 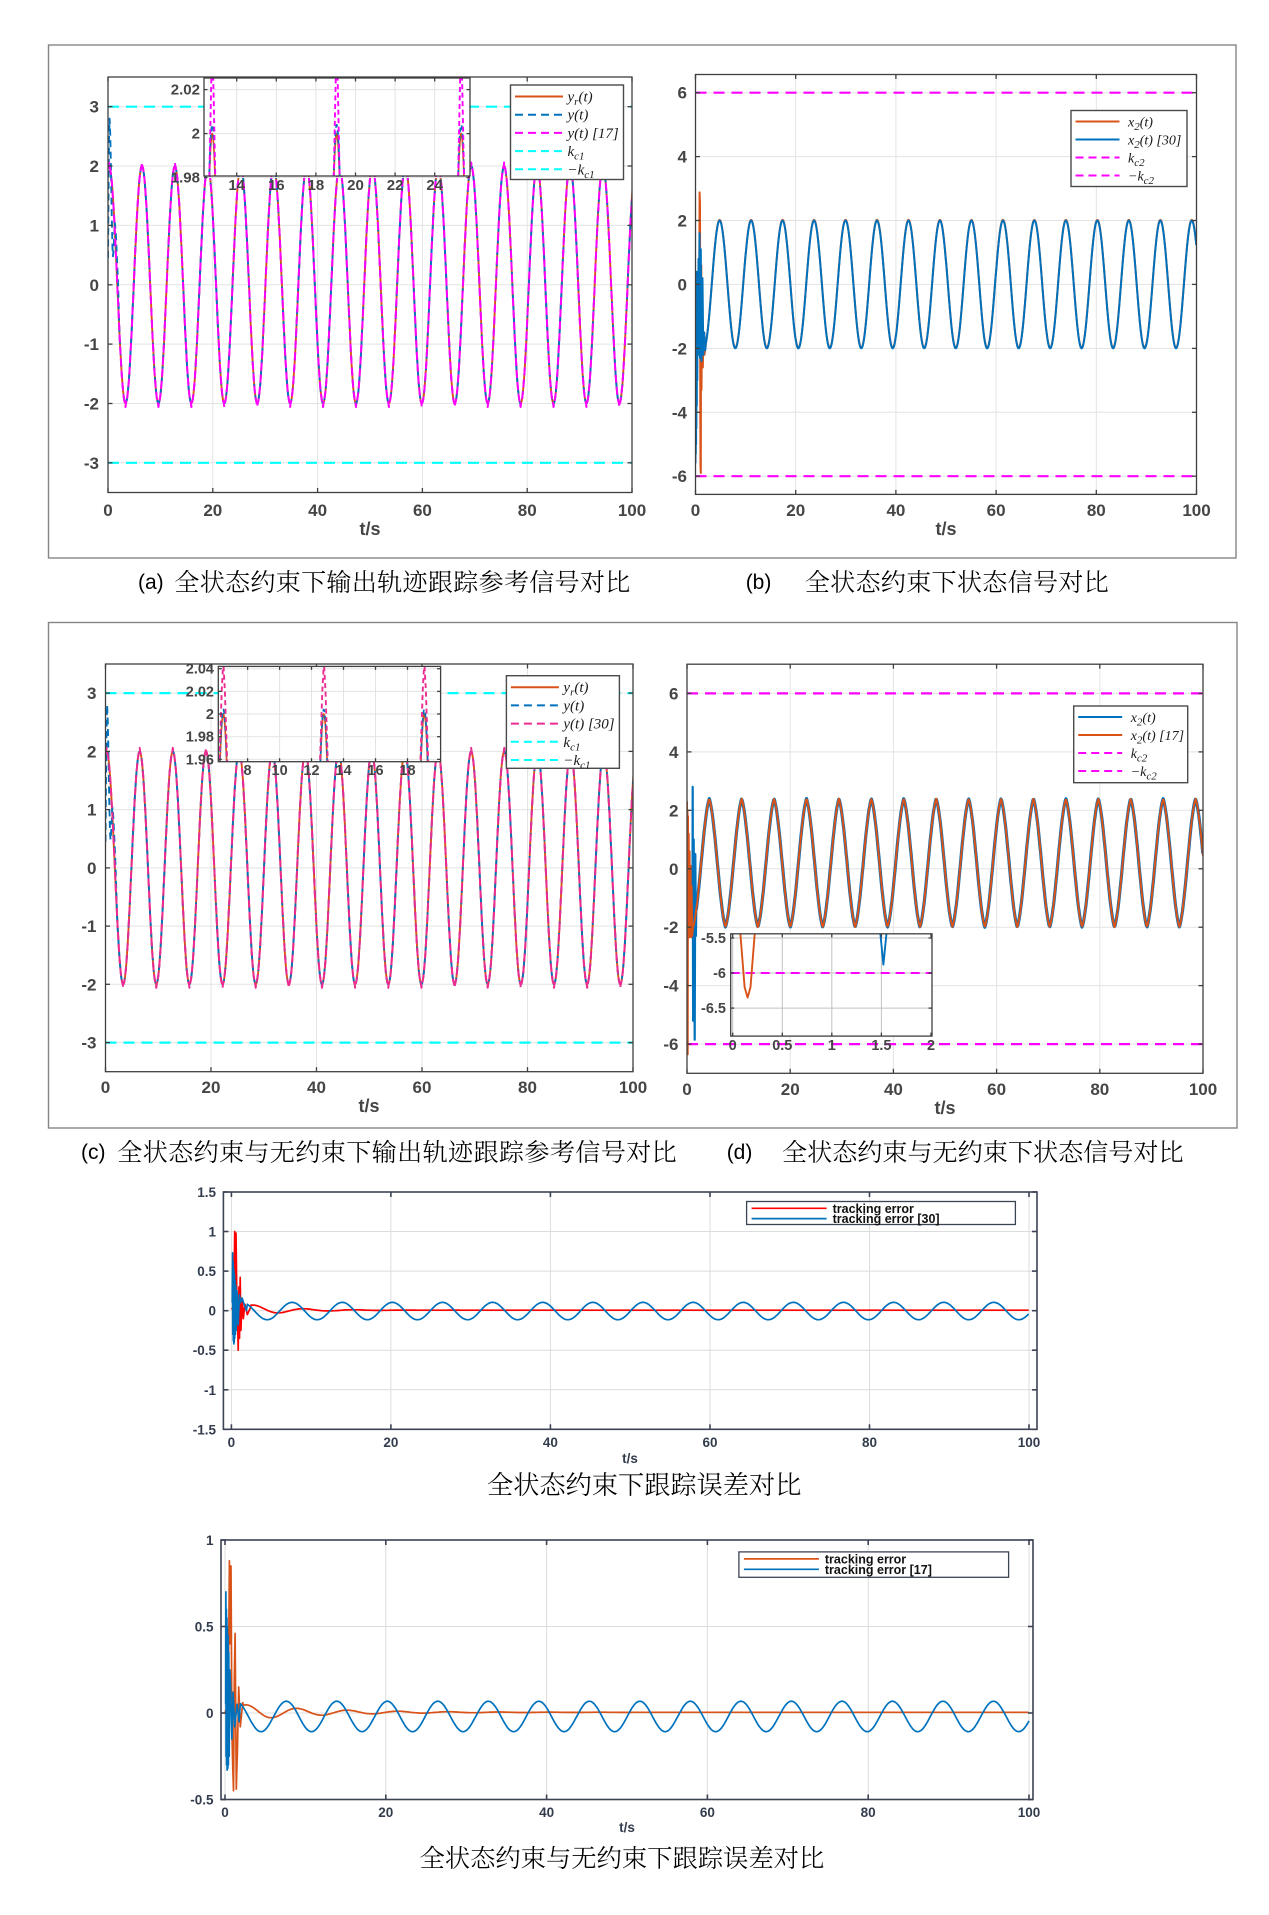 What do you see at coordinates (574, 689) in the screenshot?
I see `svg-text: yr(t)` at bounding box center [574, 689].